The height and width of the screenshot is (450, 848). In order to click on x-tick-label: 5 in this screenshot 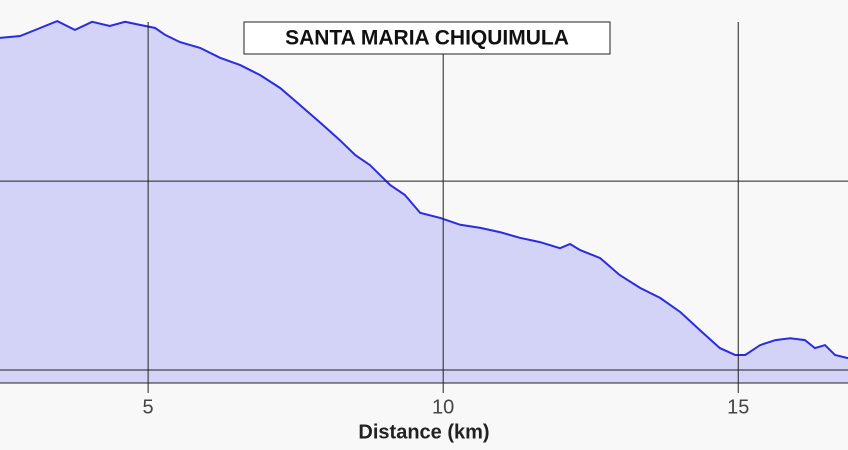, I will do `click(148, 407)`.